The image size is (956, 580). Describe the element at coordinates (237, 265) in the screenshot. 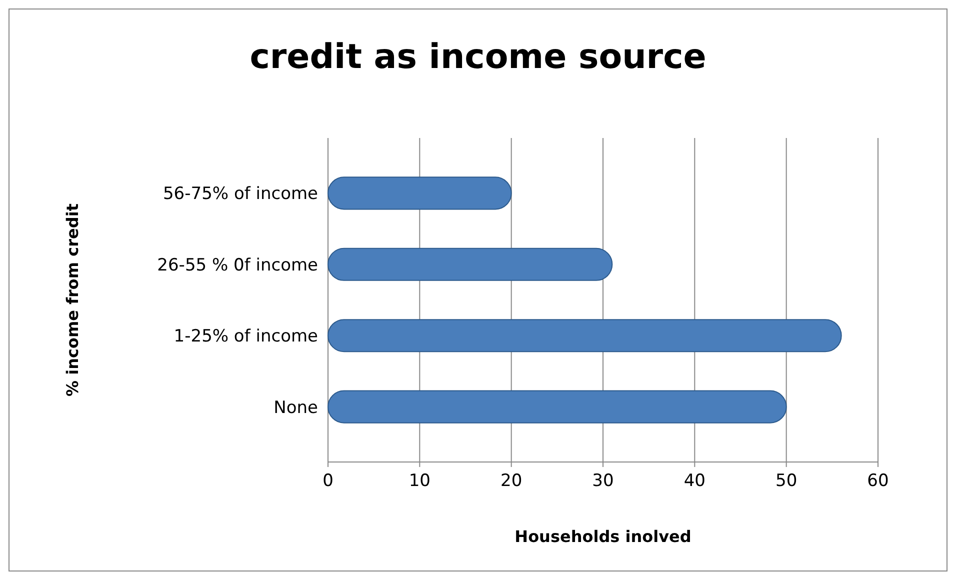

I see `y-tick-label: 26-55 % 0f income` at that location.